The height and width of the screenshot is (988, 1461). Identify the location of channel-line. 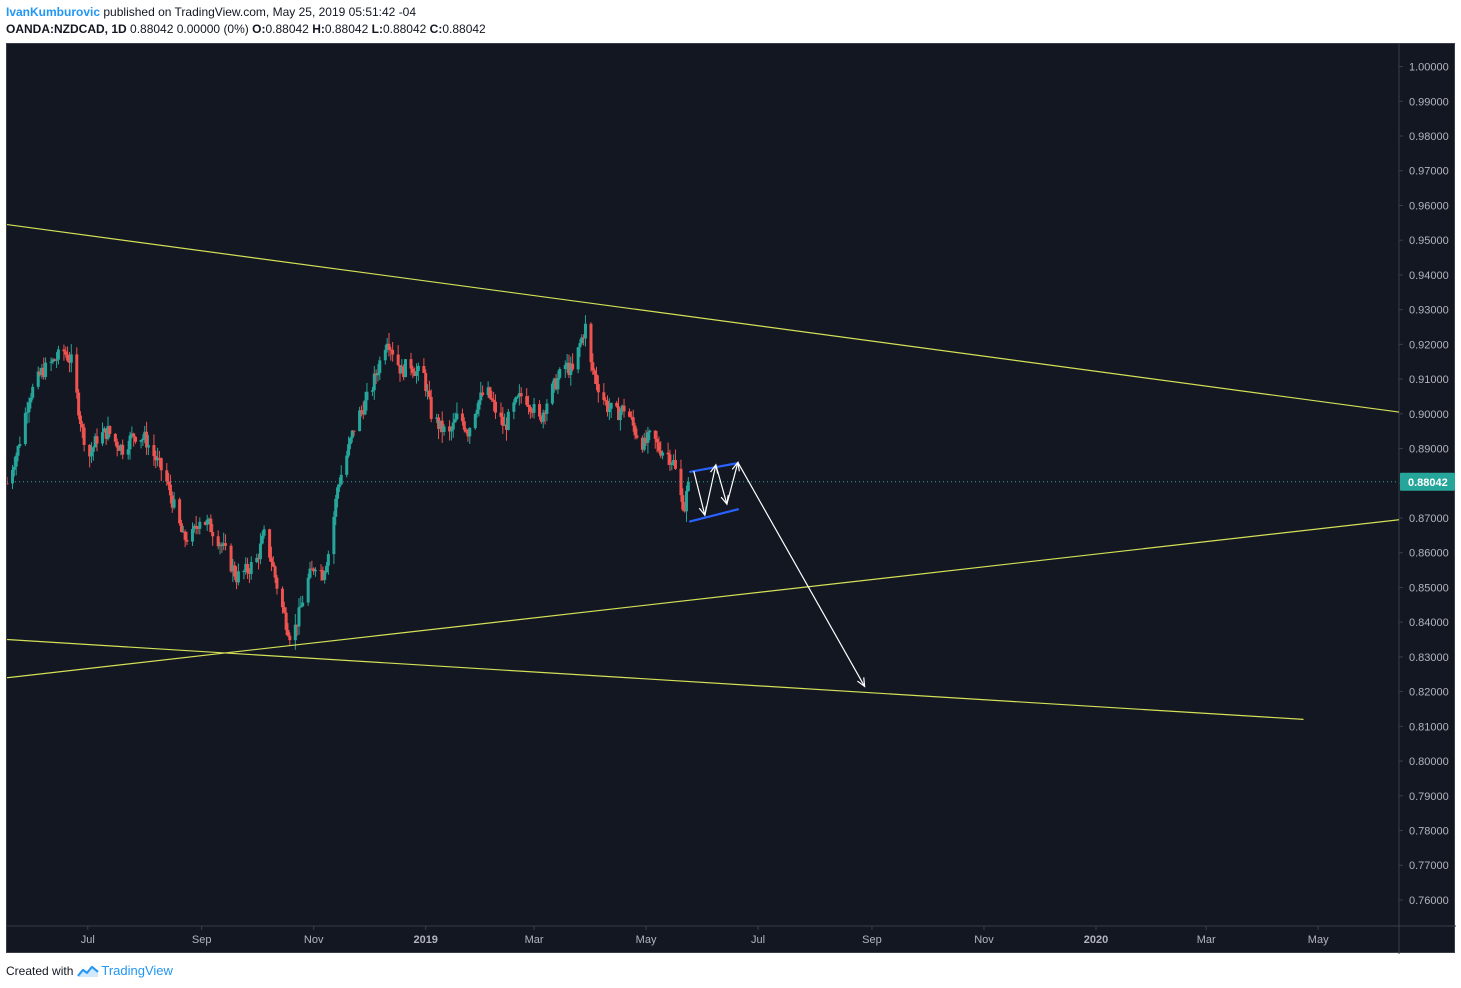
(714, 515).